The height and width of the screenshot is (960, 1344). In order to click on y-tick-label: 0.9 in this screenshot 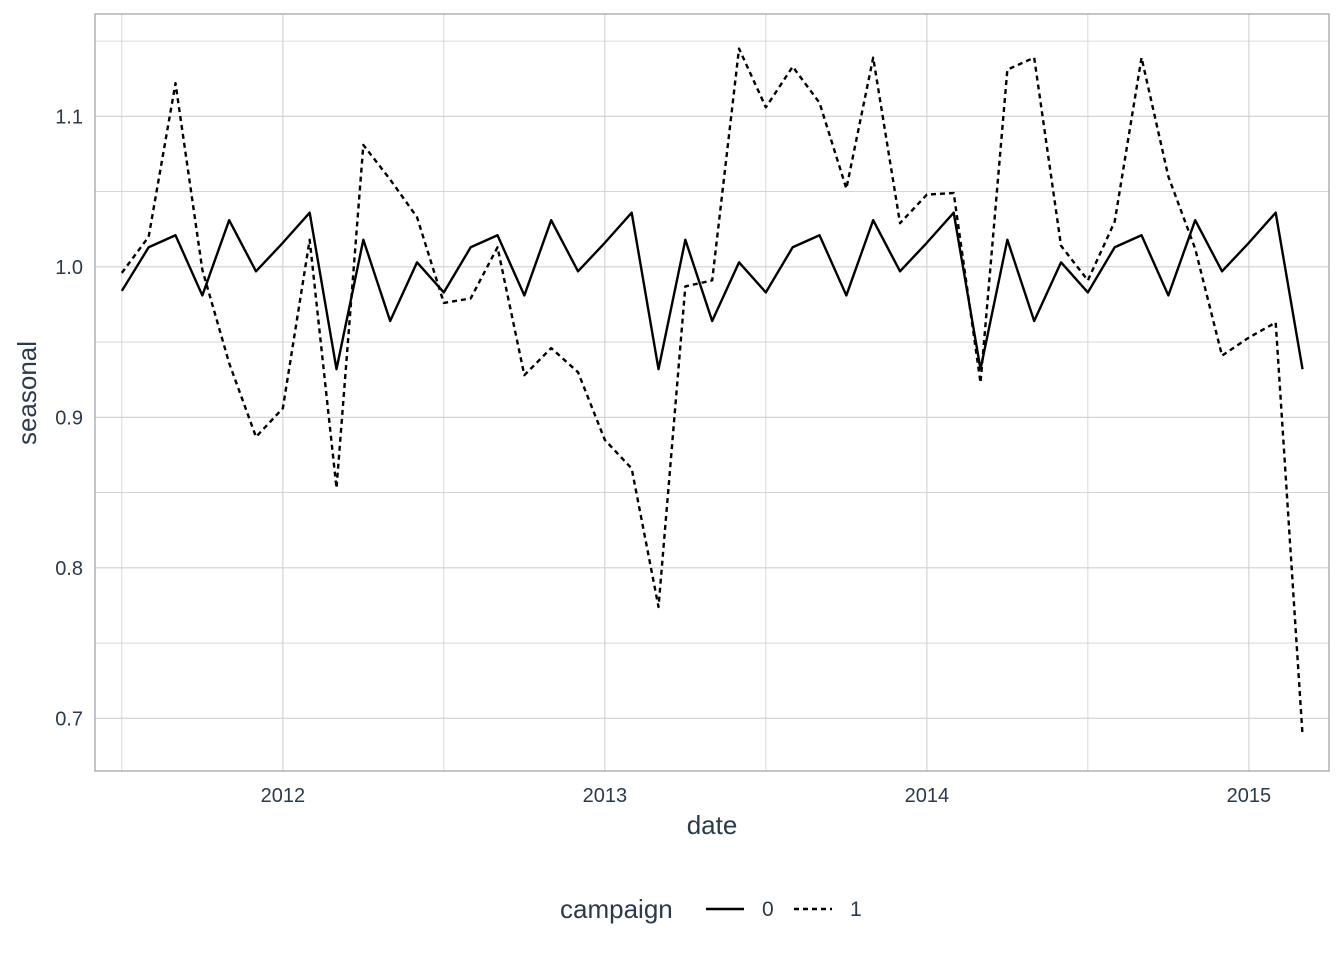, I will do `click(69, 418)`.